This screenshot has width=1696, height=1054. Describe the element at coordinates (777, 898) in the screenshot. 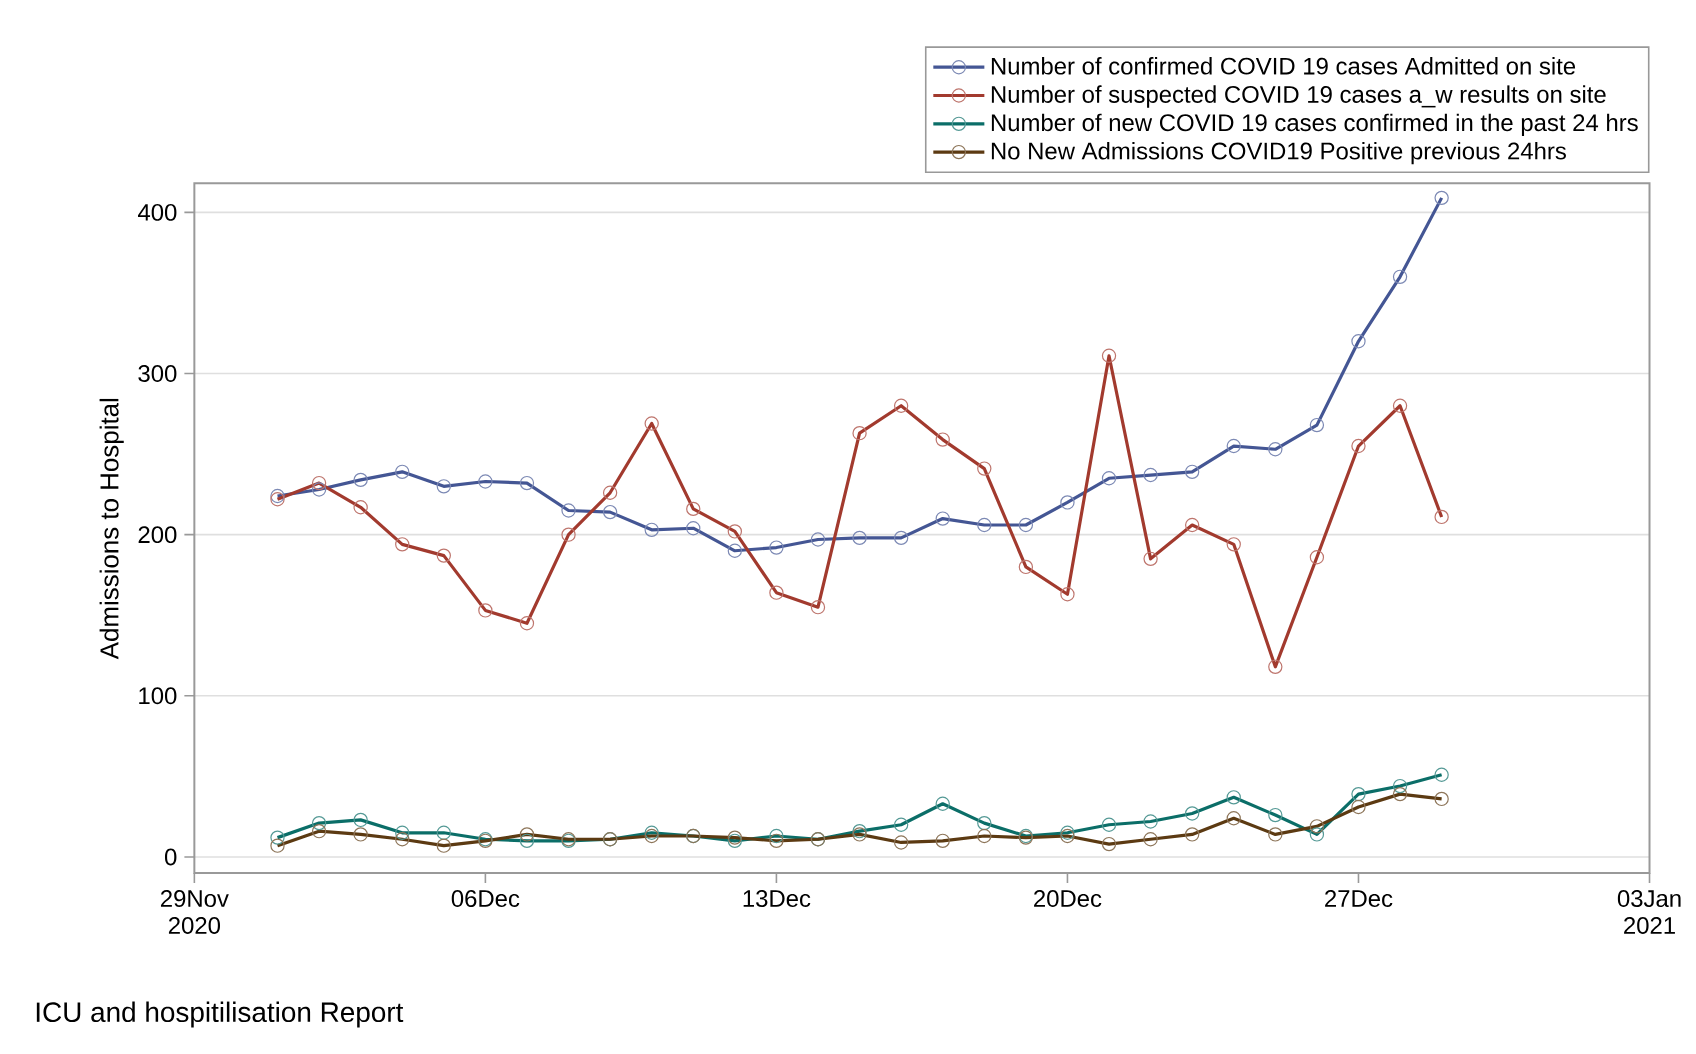

I see `x-tick-label: 13Dec` at that location.